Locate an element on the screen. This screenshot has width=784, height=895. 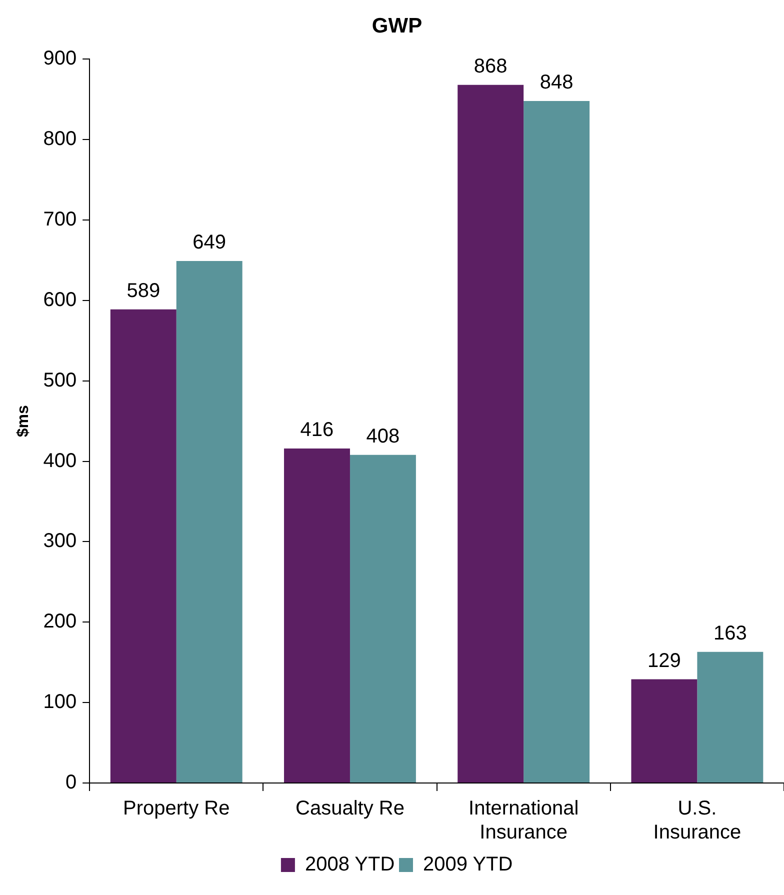
data-label: 416 is located at coordinates (317, 429).